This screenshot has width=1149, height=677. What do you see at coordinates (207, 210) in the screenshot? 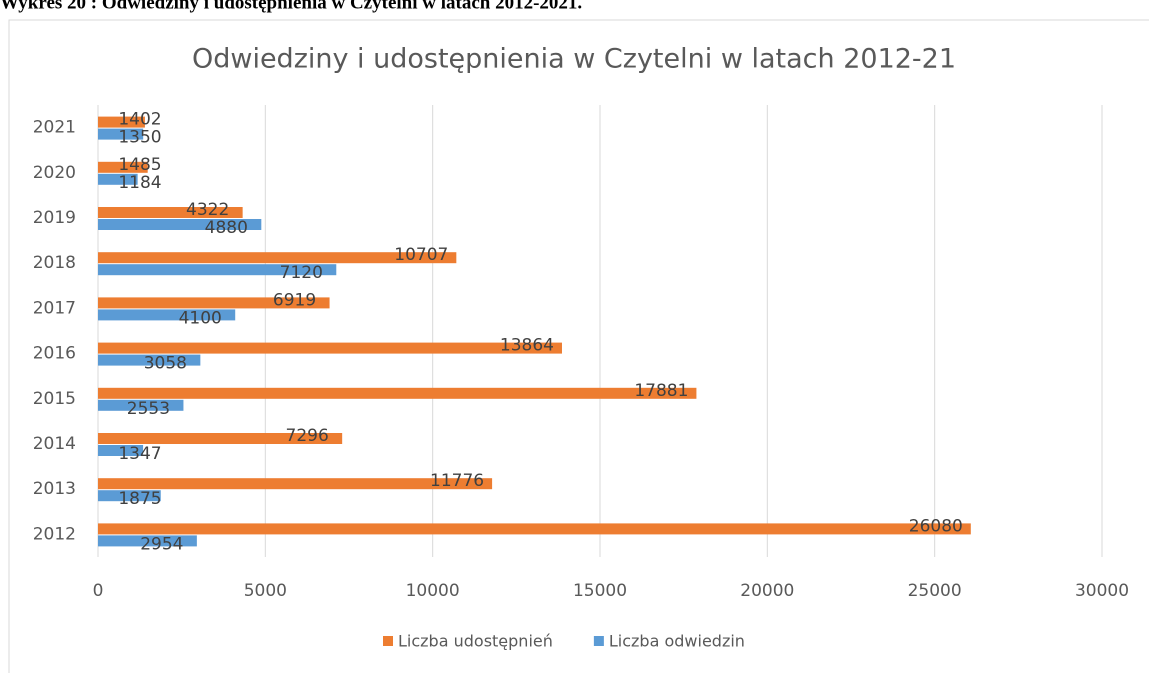
I see `data-label: 4322` at bounding box center [207, 210].